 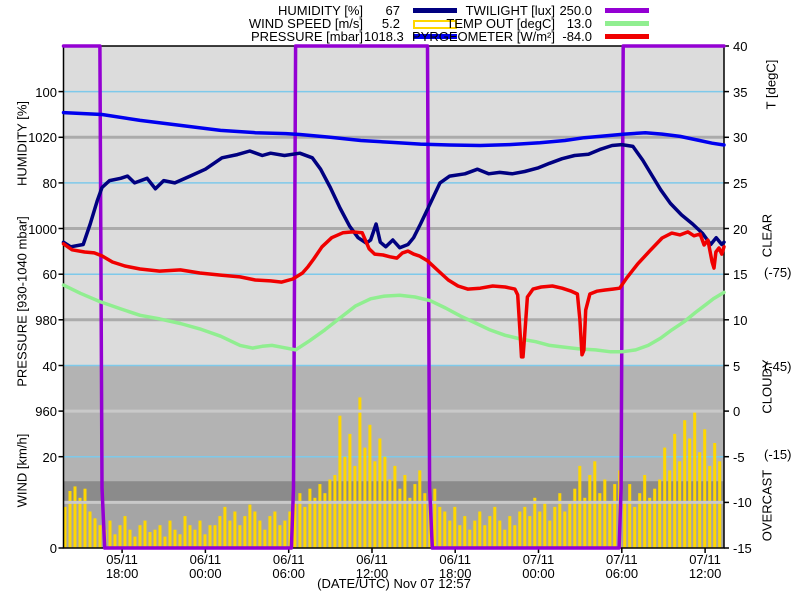 What do you see at coordinates (393, 129) in the screenshot?
I see `pressure-line` at bounding box center [393, 129].